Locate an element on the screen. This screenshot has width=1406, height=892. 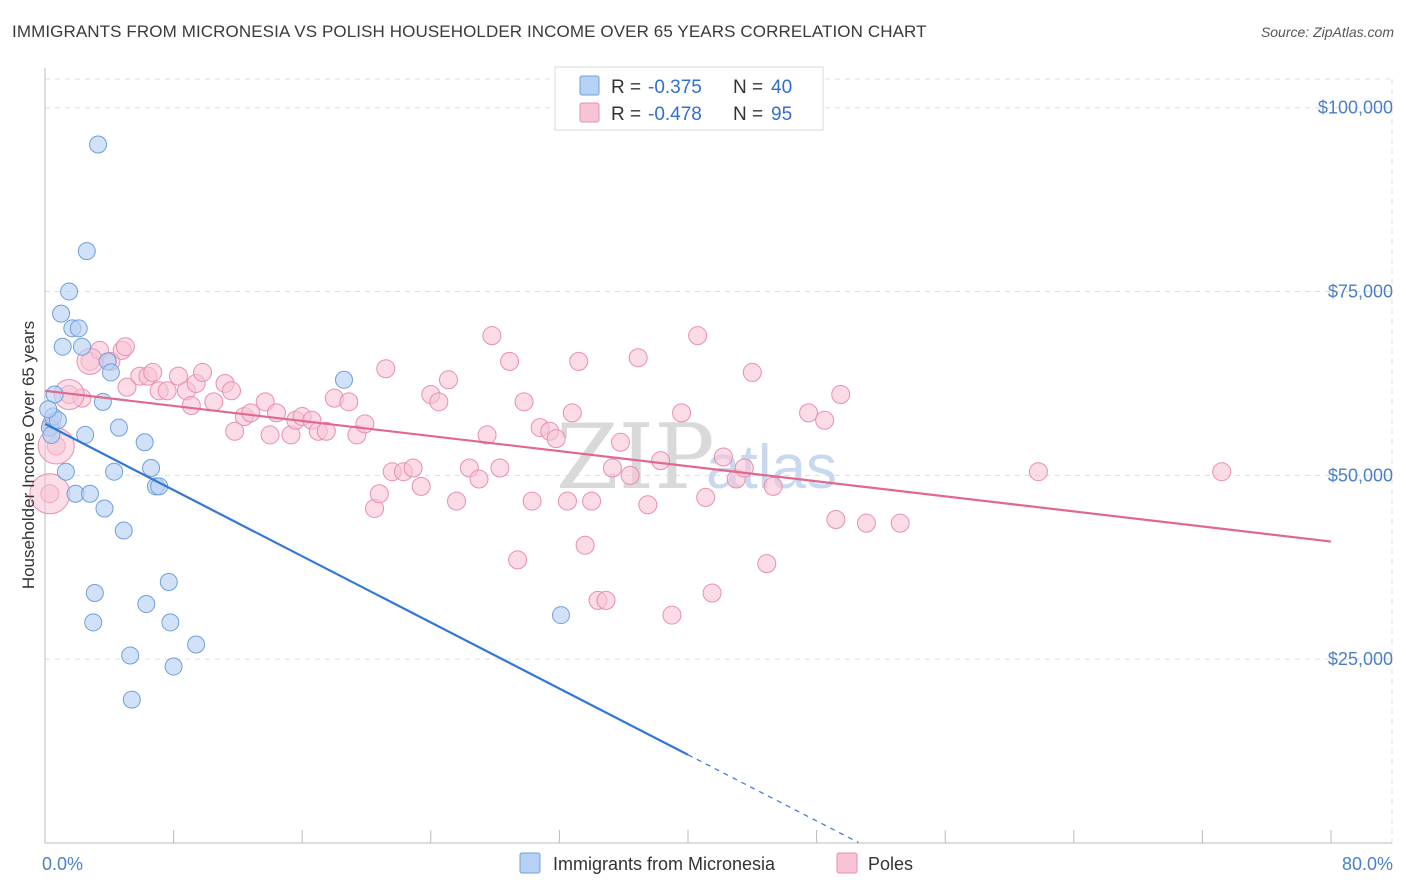
x-tick-label: 80.0% is located at coordinates (1367, 864).